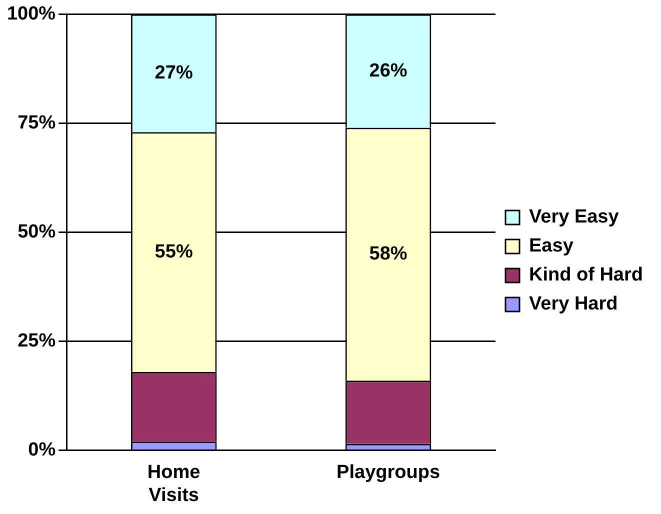  I want to click on legend-label: Very Easy, so click(574, 217).